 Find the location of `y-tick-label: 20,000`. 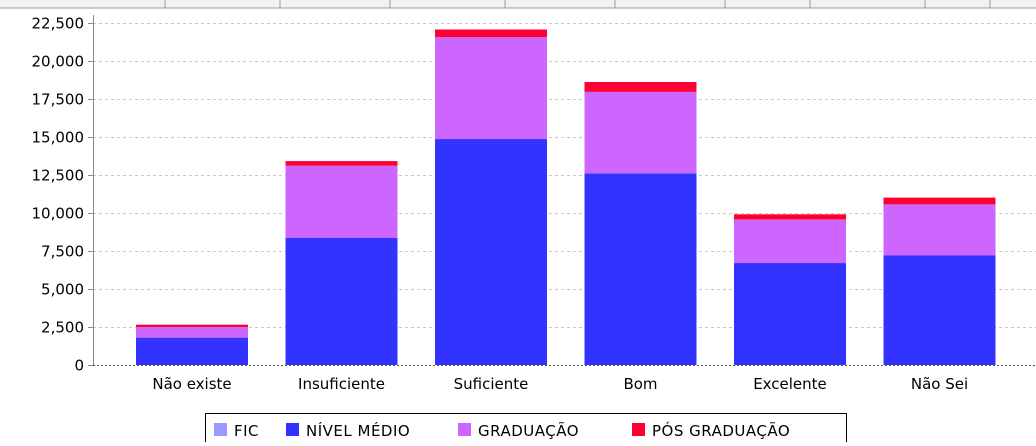

y-tick-label: 20,000 is located at coordinates (58, 62).